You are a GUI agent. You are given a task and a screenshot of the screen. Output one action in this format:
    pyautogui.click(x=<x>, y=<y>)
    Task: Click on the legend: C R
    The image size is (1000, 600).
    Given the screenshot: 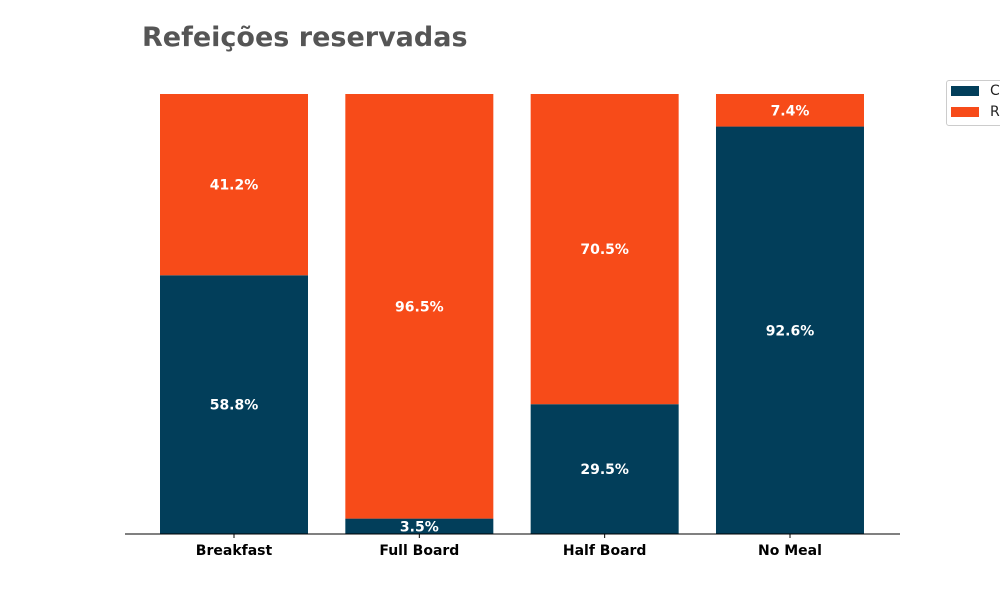 What is the action you would take?
    pyautogui.click(x=973, y=103)
    